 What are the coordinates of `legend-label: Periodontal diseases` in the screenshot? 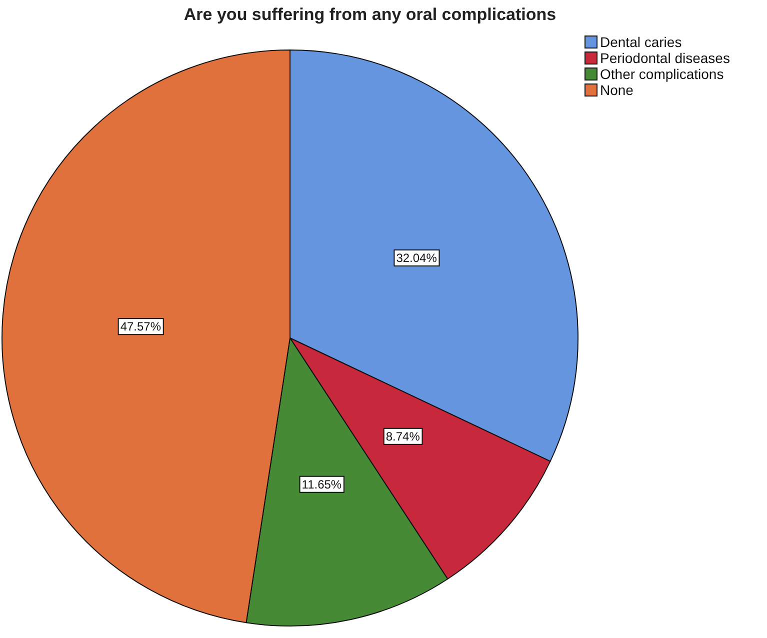 It's located at (665, 58).